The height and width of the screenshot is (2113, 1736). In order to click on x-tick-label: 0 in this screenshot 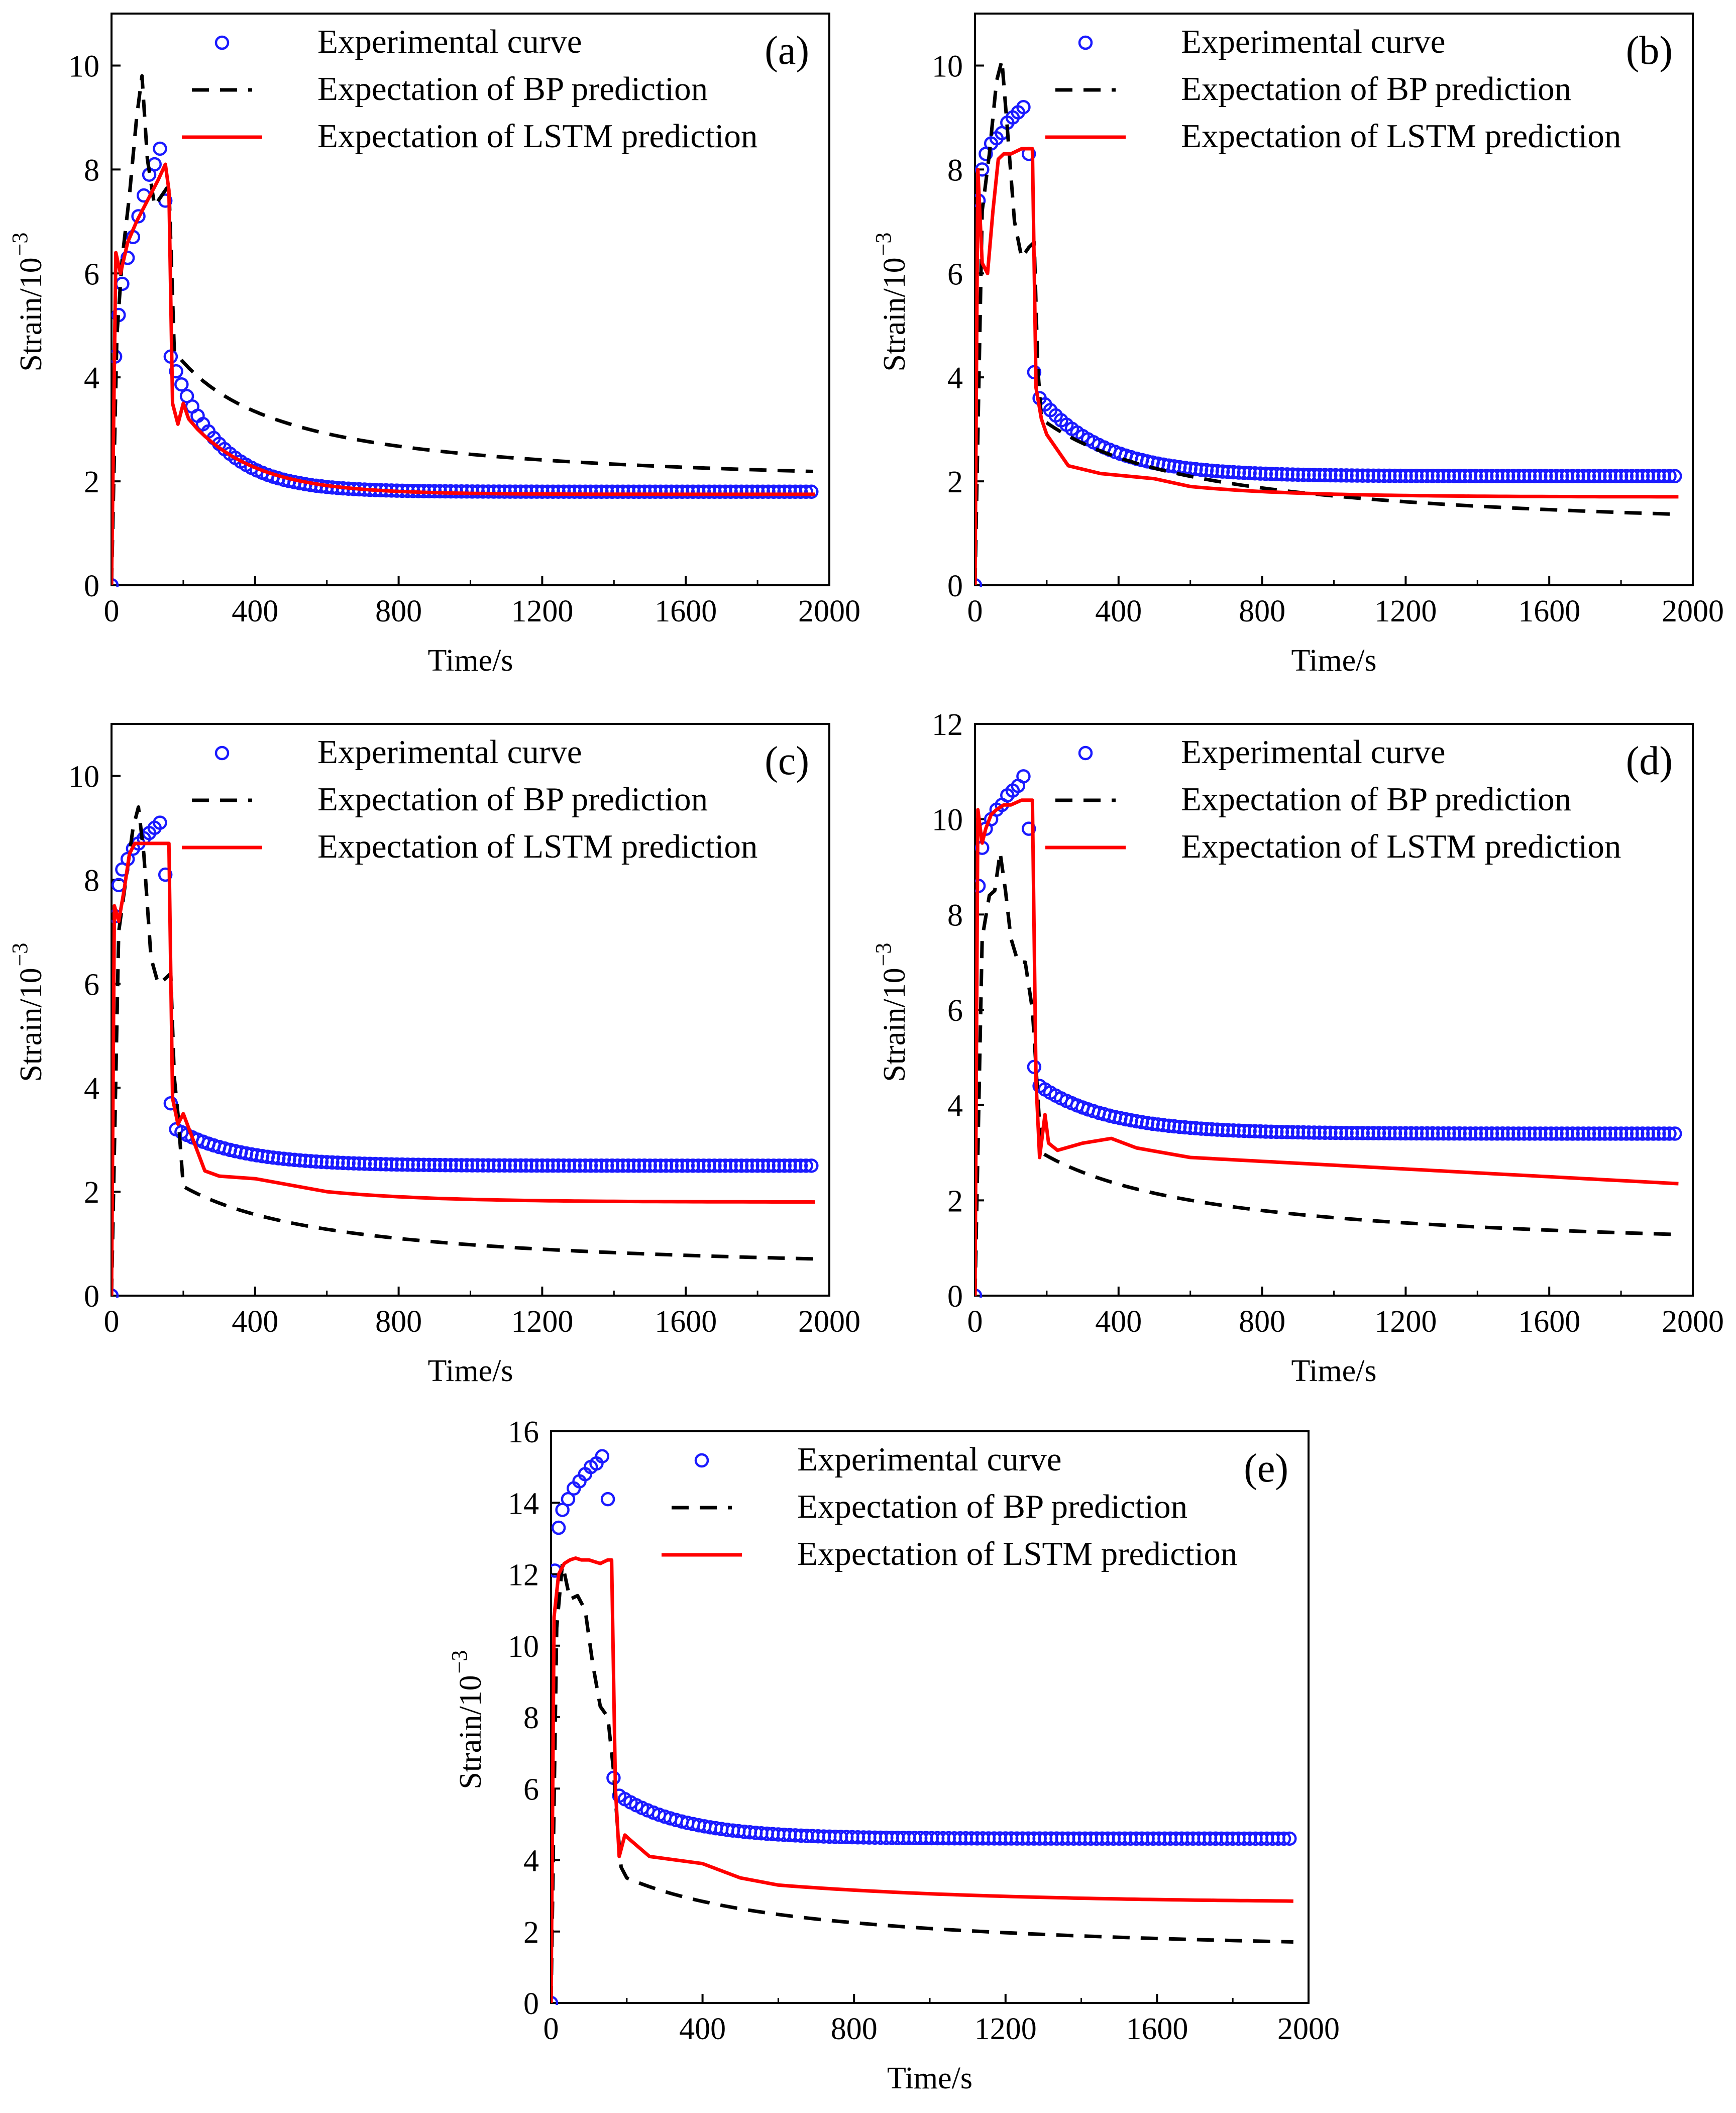, I will do `click(112, 1322)`.